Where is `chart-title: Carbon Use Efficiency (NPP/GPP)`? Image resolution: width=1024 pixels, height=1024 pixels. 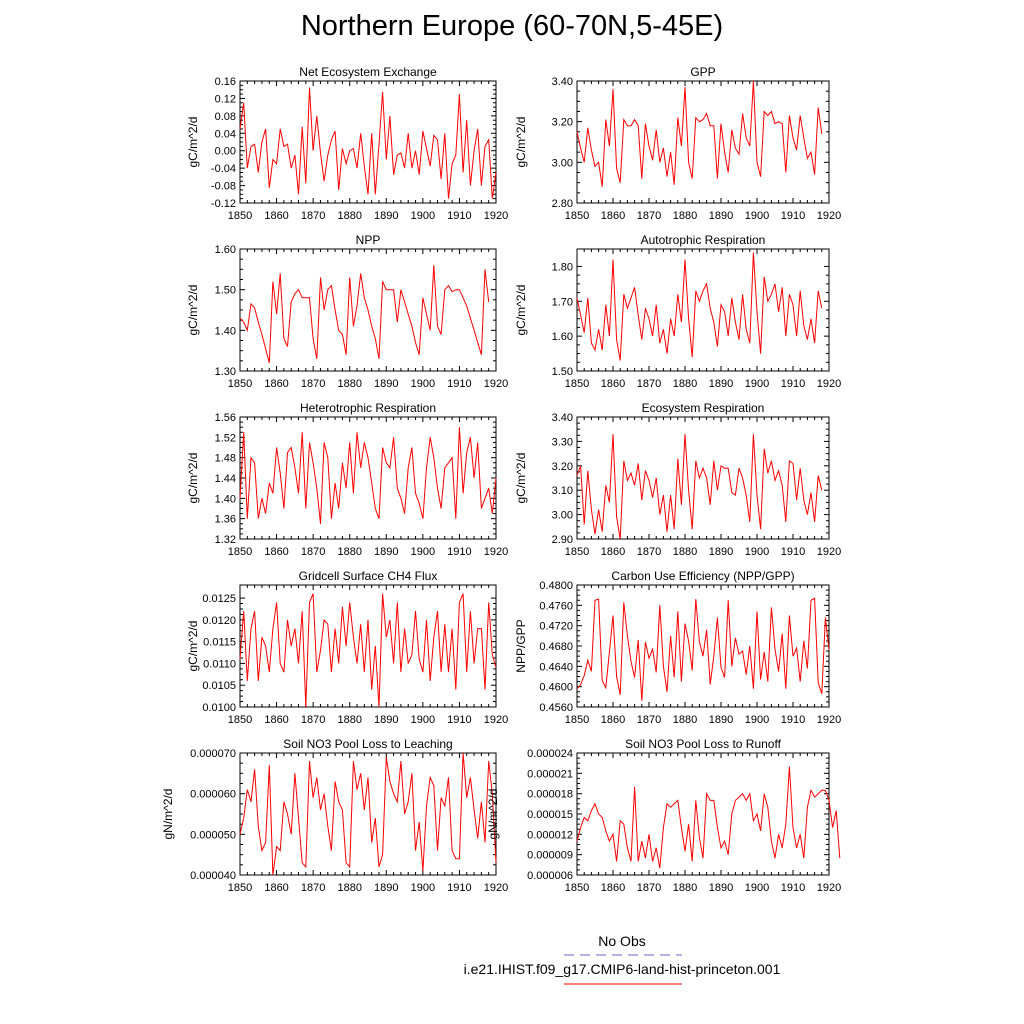
chart-title: Carbon Use Efficiency (NPP/GPP) is located at coordinates (702, 576).